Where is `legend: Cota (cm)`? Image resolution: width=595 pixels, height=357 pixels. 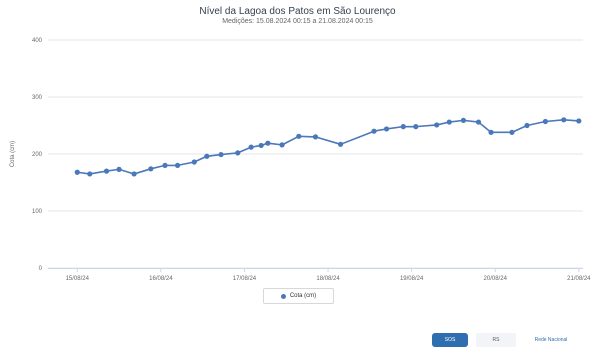 legend: Cota (cm) is located at coordinates (298, 296).